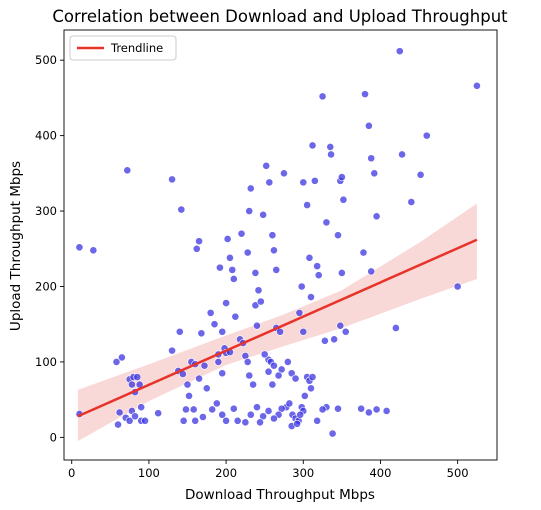 This screenshot has width=541, height=510. Describe the element at coordinates (16, 246) in the screenshot. I see `y-axis-label: Upload Throughput Mbps` at that location.